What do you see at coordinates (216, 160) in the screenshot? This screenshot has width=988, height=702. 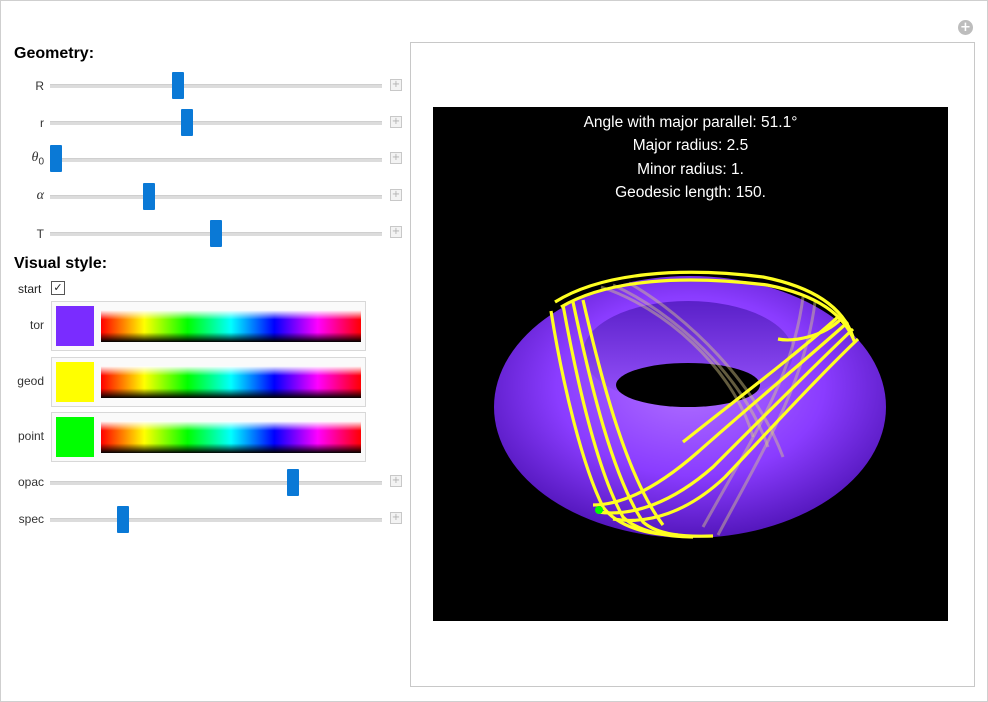 I see `slider-theta0-track` at bounding box center [216, 160].